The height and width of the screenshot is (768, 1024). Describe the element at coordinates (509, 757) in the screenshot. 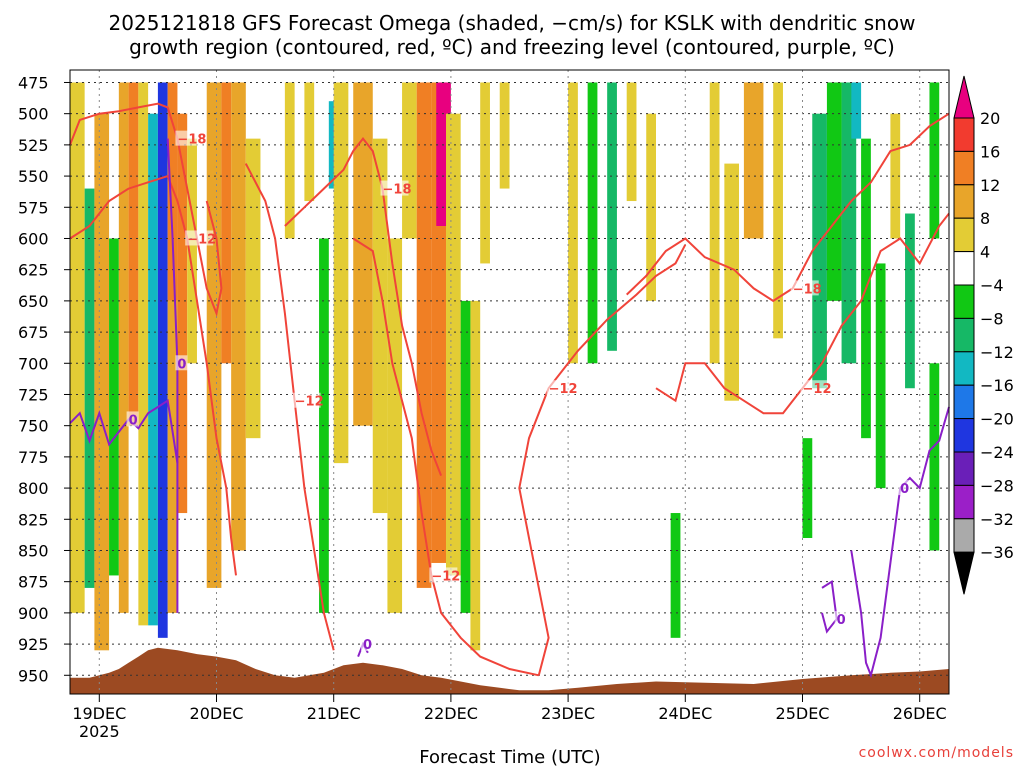

I see `x-axis-label: Forecast Time (UTC)` at that location.